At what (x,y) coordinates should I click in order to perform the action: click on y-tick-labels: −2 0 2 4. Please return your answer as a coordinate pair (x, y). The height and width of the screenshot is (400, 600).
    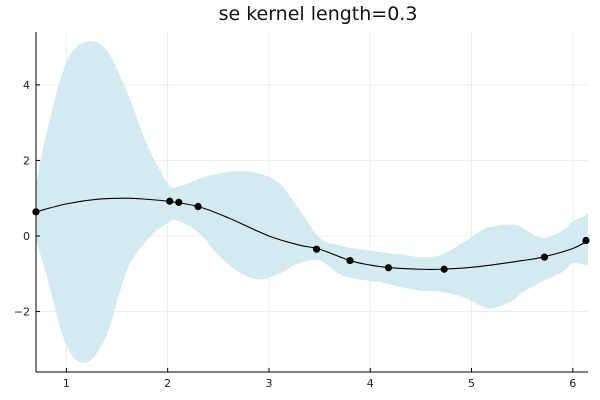
    Looking at the image, I should click on (22, 199).